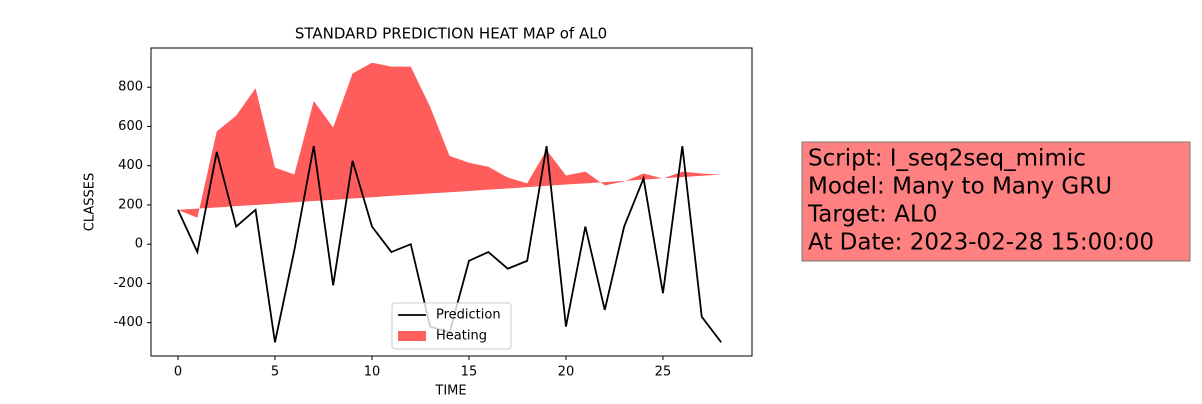 Image resolution: width=1202 pixels, height=404 pixels. I want to click on annotation-line: Target: AL0, so click(872, 215).